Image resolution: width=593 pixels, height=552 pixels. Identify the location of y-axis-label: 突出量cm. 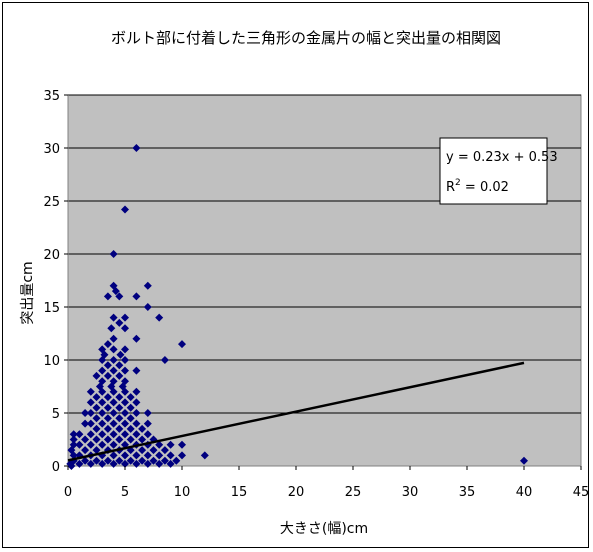
(28, 292).